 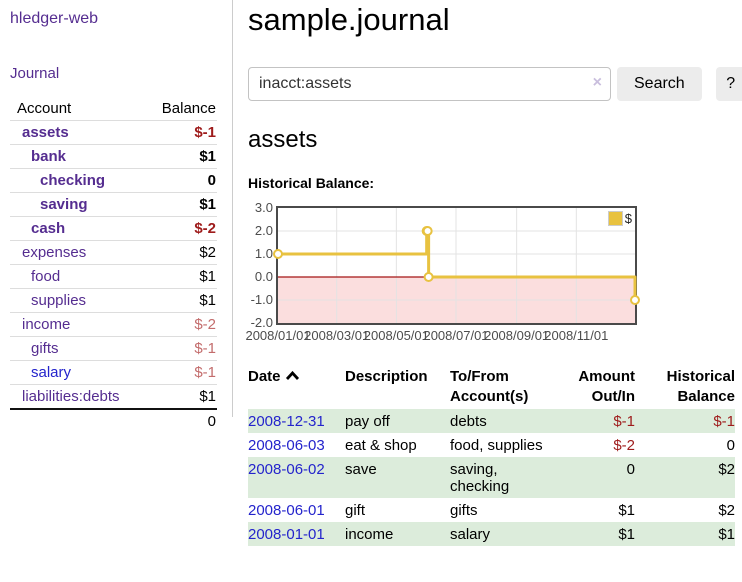 What do you see at coordinates (263, 230) in the screenshot?
I see `y-axis-tick-label: 2.0` at bounding box center [263, 230].